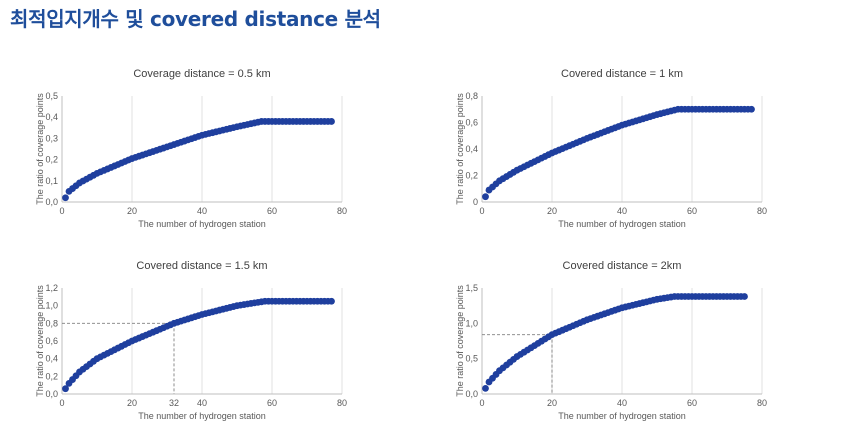 The image size is (861, 436). What do you see at coordinates (471, 288) in the screenshot?
I see `y-tick-label: 1,5` at bounding box center [471, 288].